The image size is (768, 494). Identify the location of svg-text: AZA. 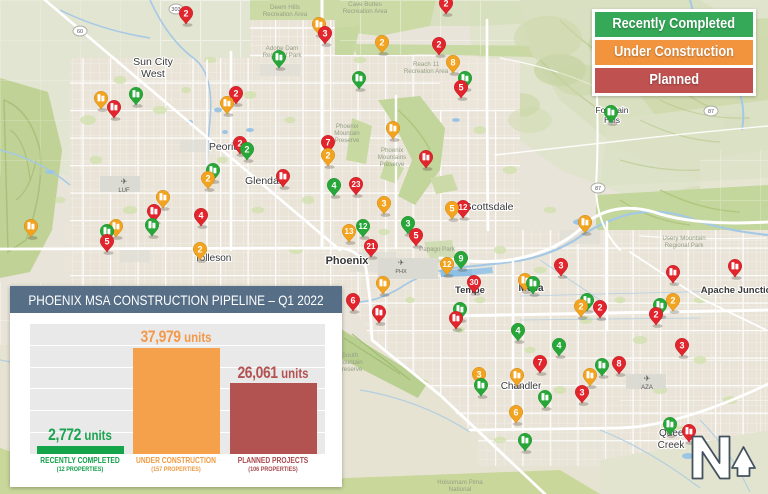
(647, 388).